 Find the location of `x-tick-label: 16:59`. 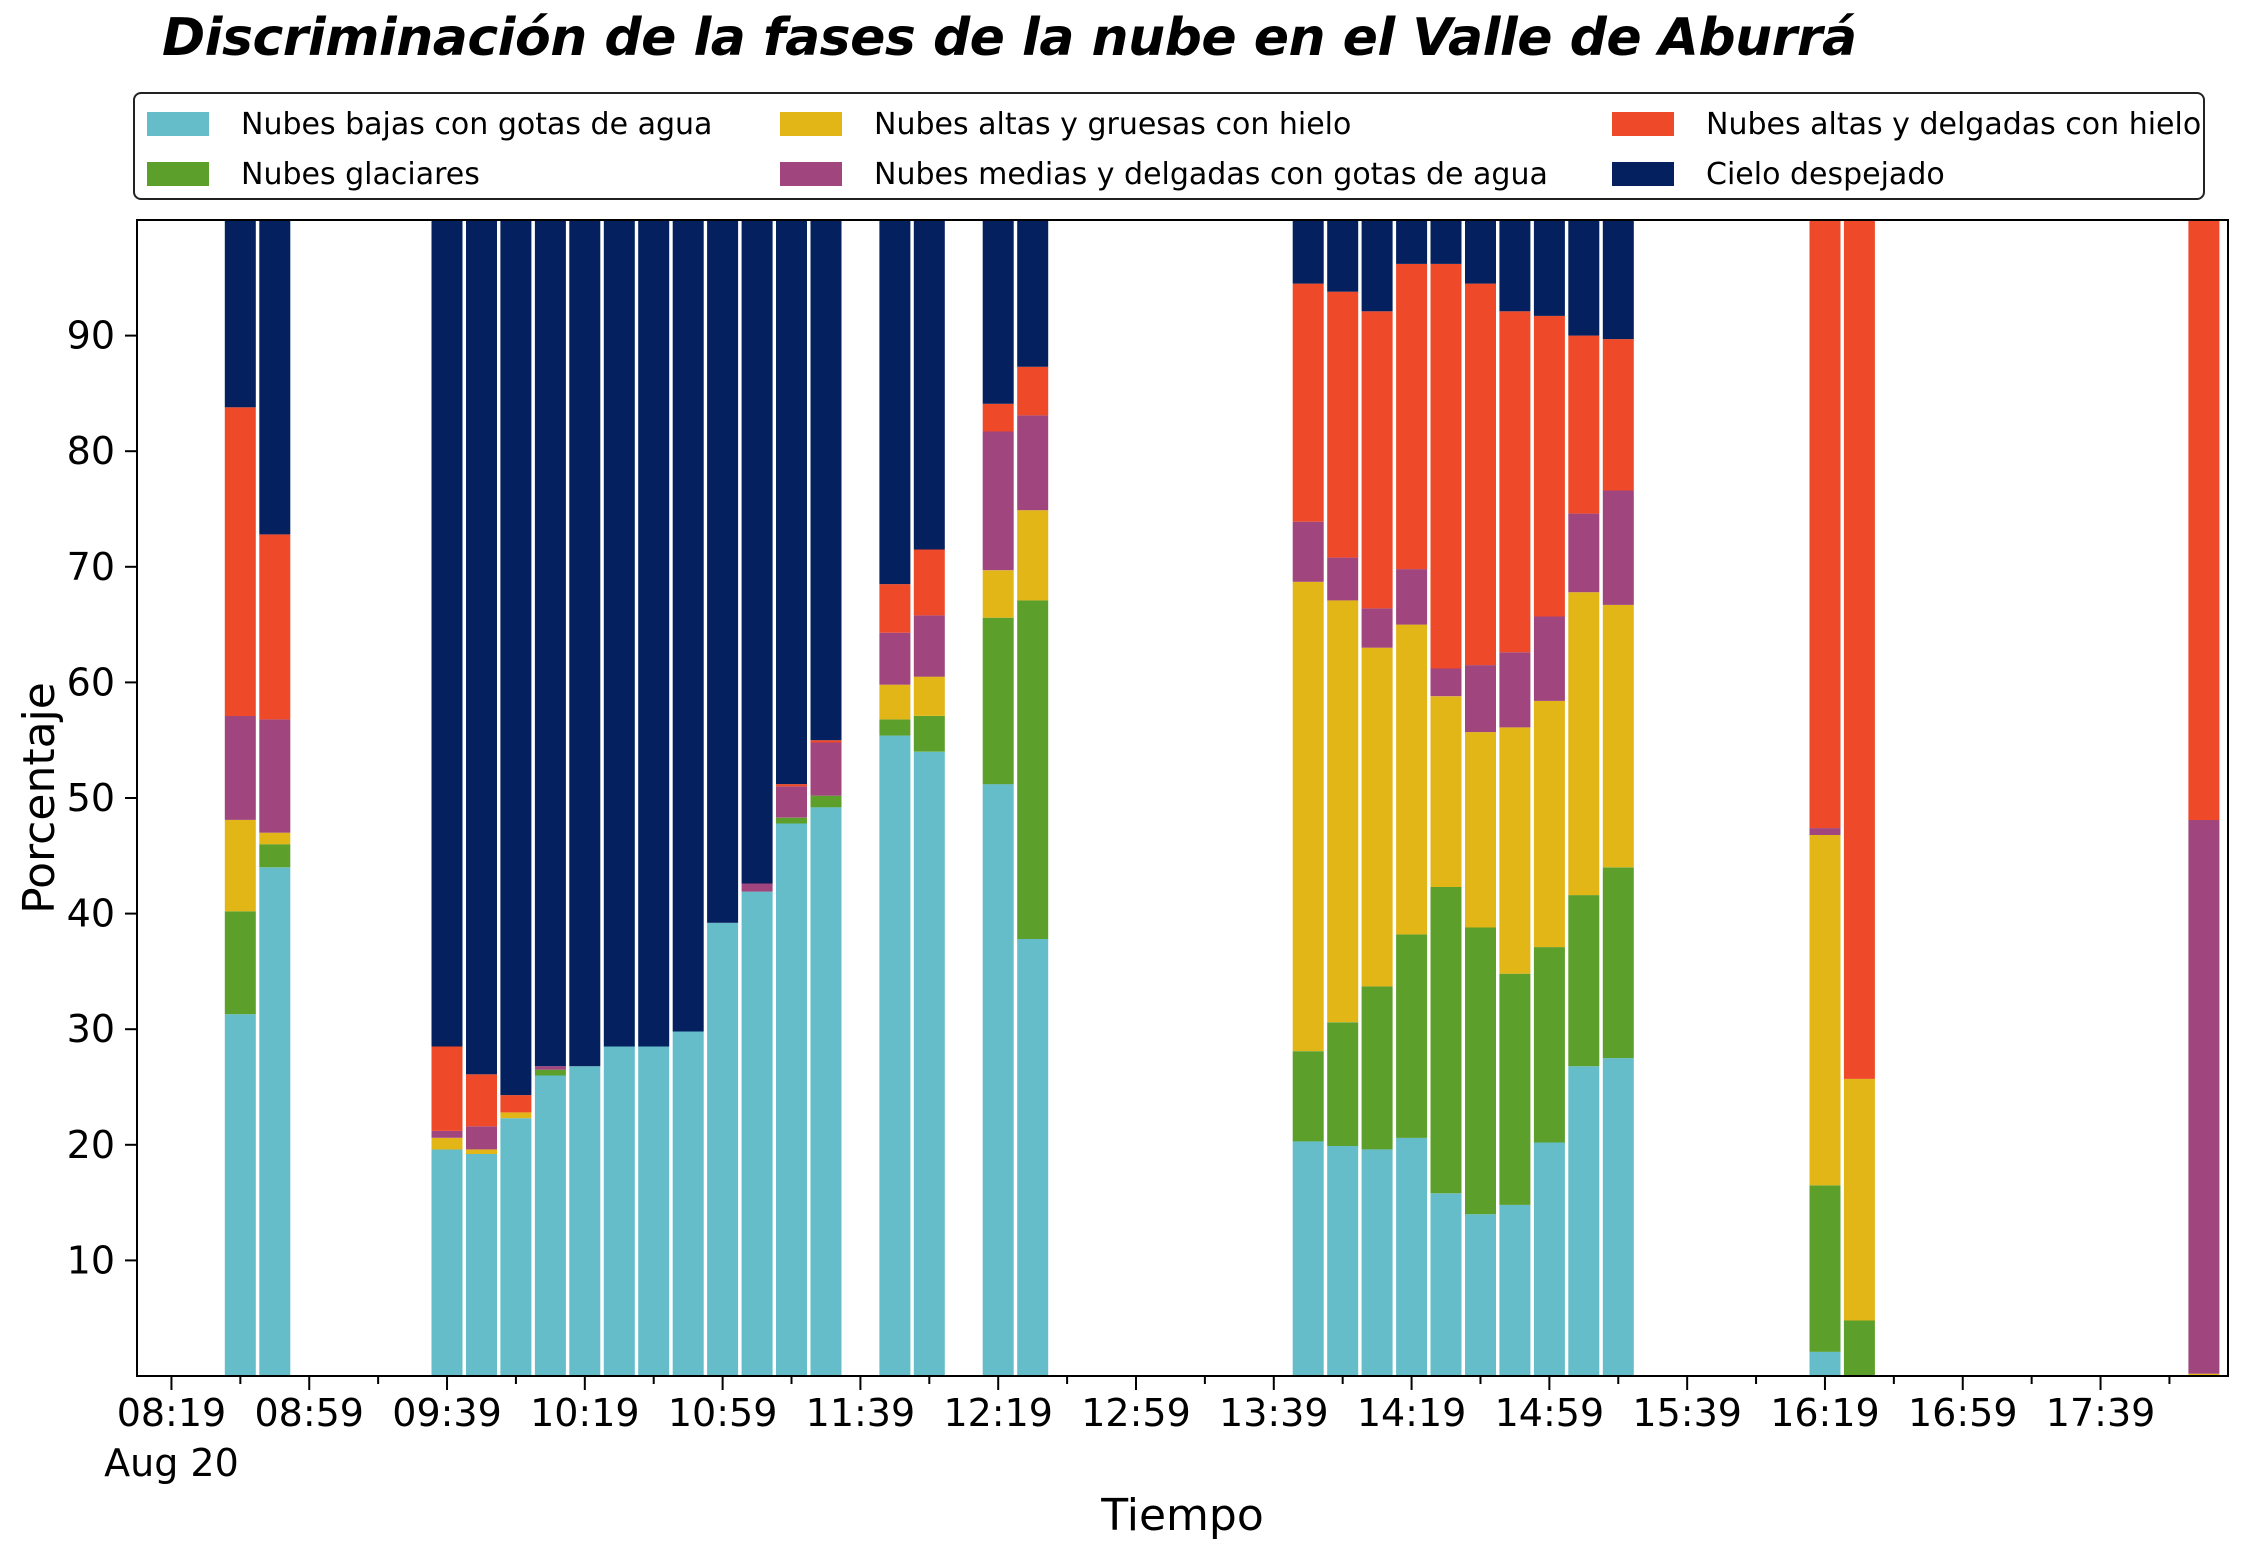

x-tick-label: 16:59 is located at coordinates (1963, 1413).